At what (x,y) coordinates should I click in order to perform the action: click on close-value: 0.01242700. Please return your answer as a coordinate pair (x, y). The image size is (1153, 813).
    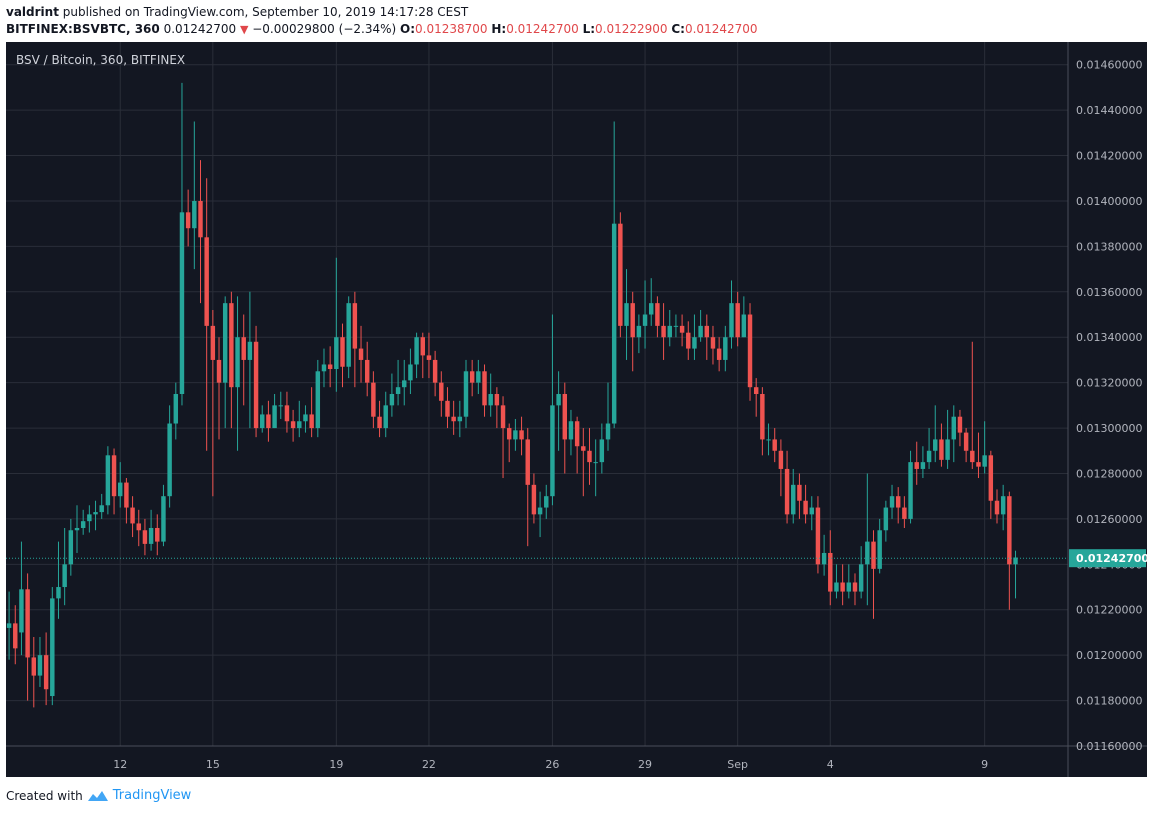
    Looking at the image, I should click on (721, 29).